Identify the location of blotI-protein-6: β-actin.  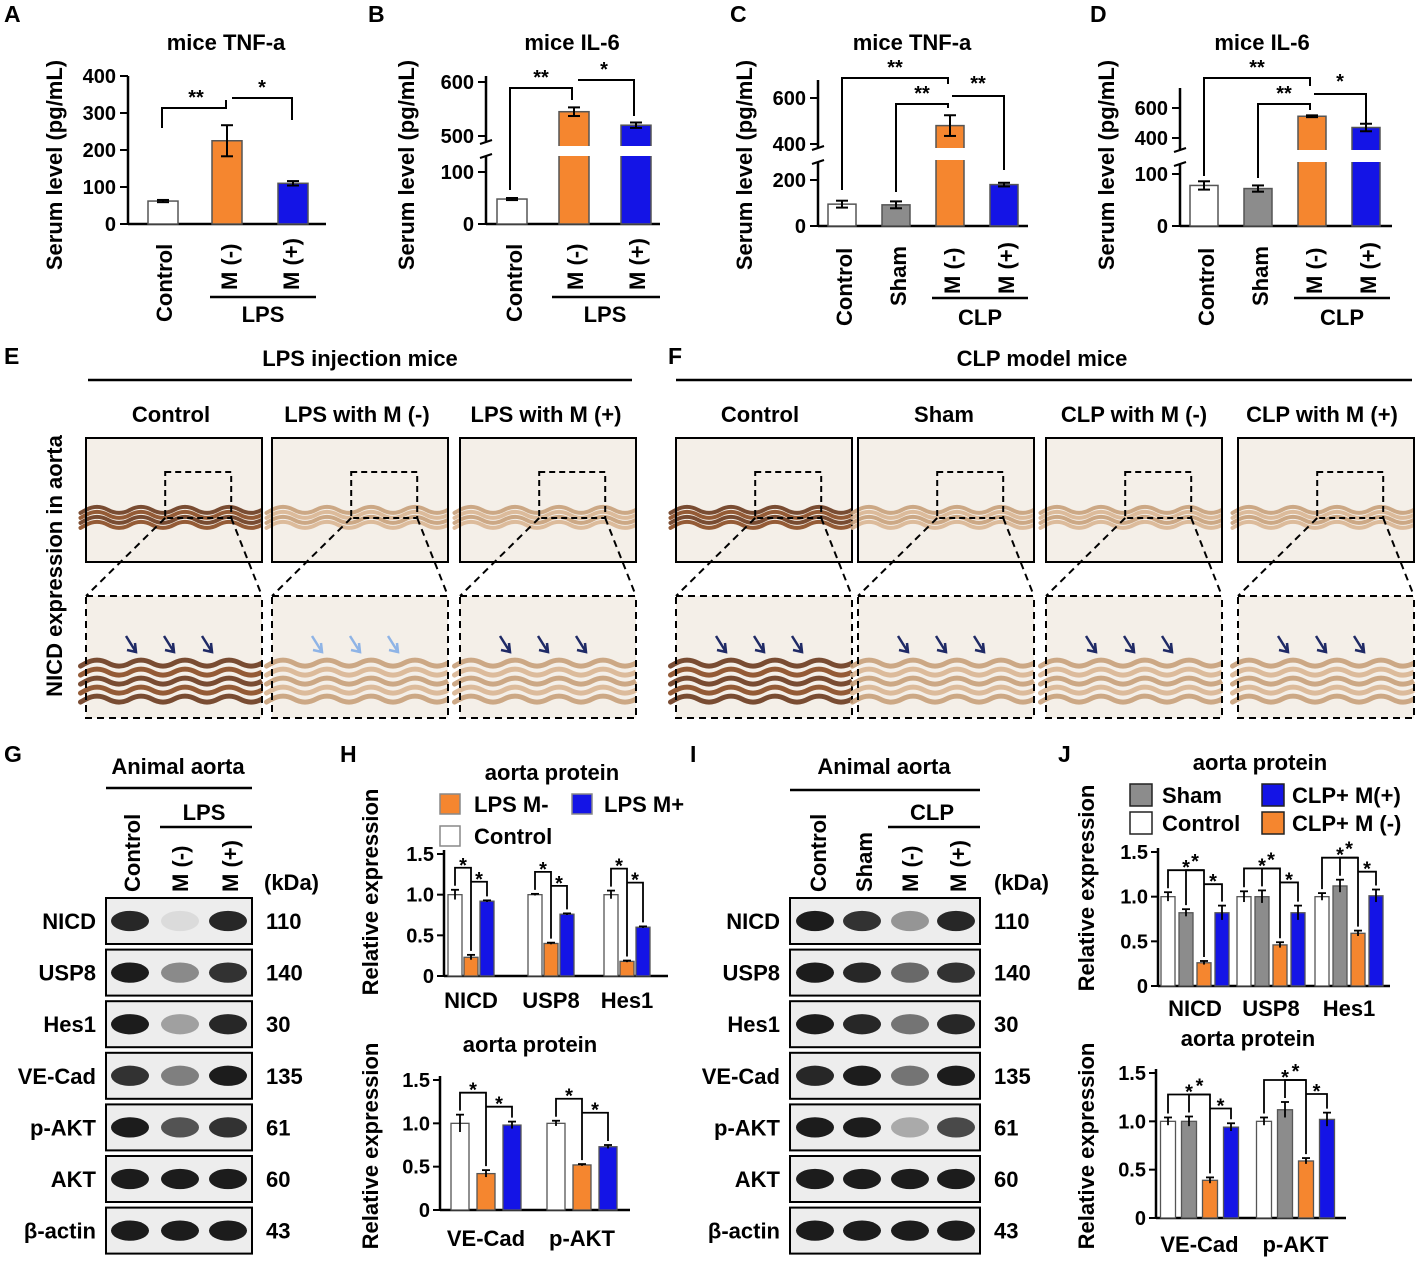
(744, 1231).